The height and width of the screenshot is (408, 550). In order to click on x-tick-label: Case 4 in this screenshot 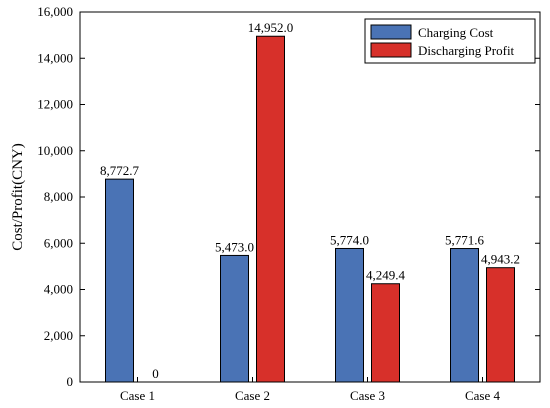, I will do `click(483, 395)`.